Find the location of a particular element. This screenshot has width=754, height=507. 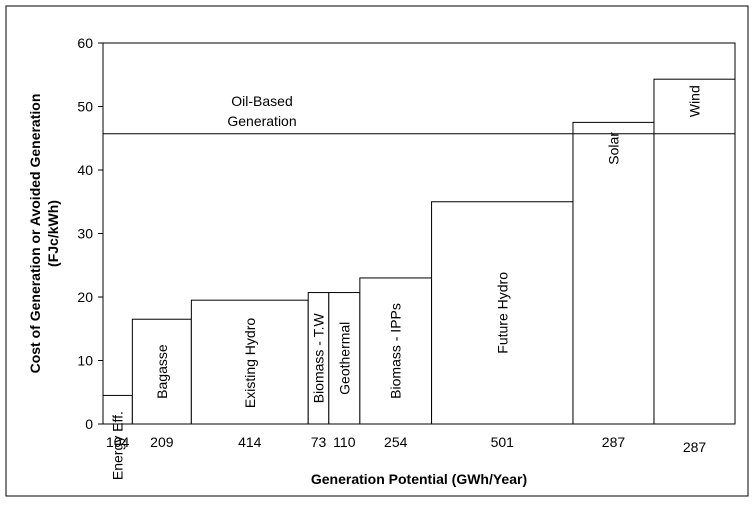

y-axis-title-line1: Cost of Generation or Avoided Generation is located at coordinates (35, 234).